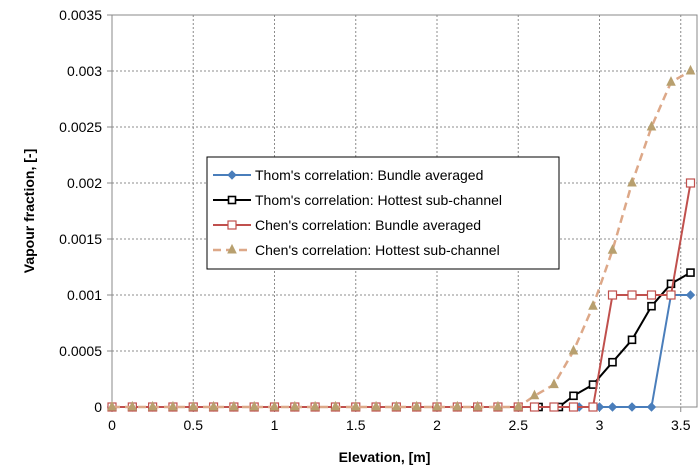 The width and height of the screenshot is (700, 471). What do you see at coordinates (80, 239) in the screenshot?
I see `y-tick-label: 0.0015` at bounding box center [80, 239].